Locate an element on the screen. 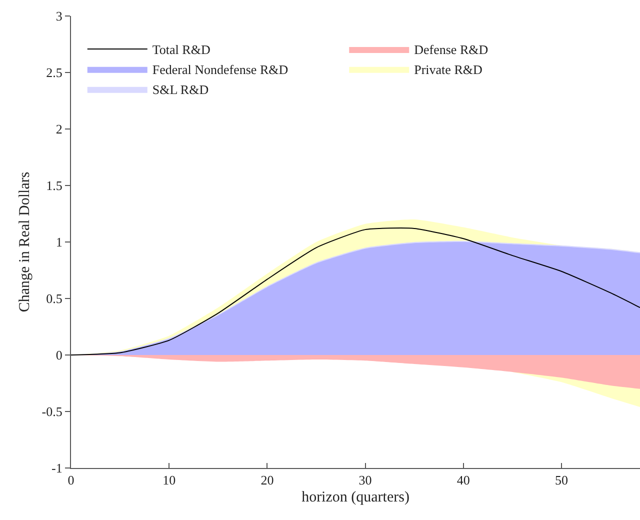 This screenshot has width=640, height=520. x-tick-label: 10 is located at coordinates (169, 480).